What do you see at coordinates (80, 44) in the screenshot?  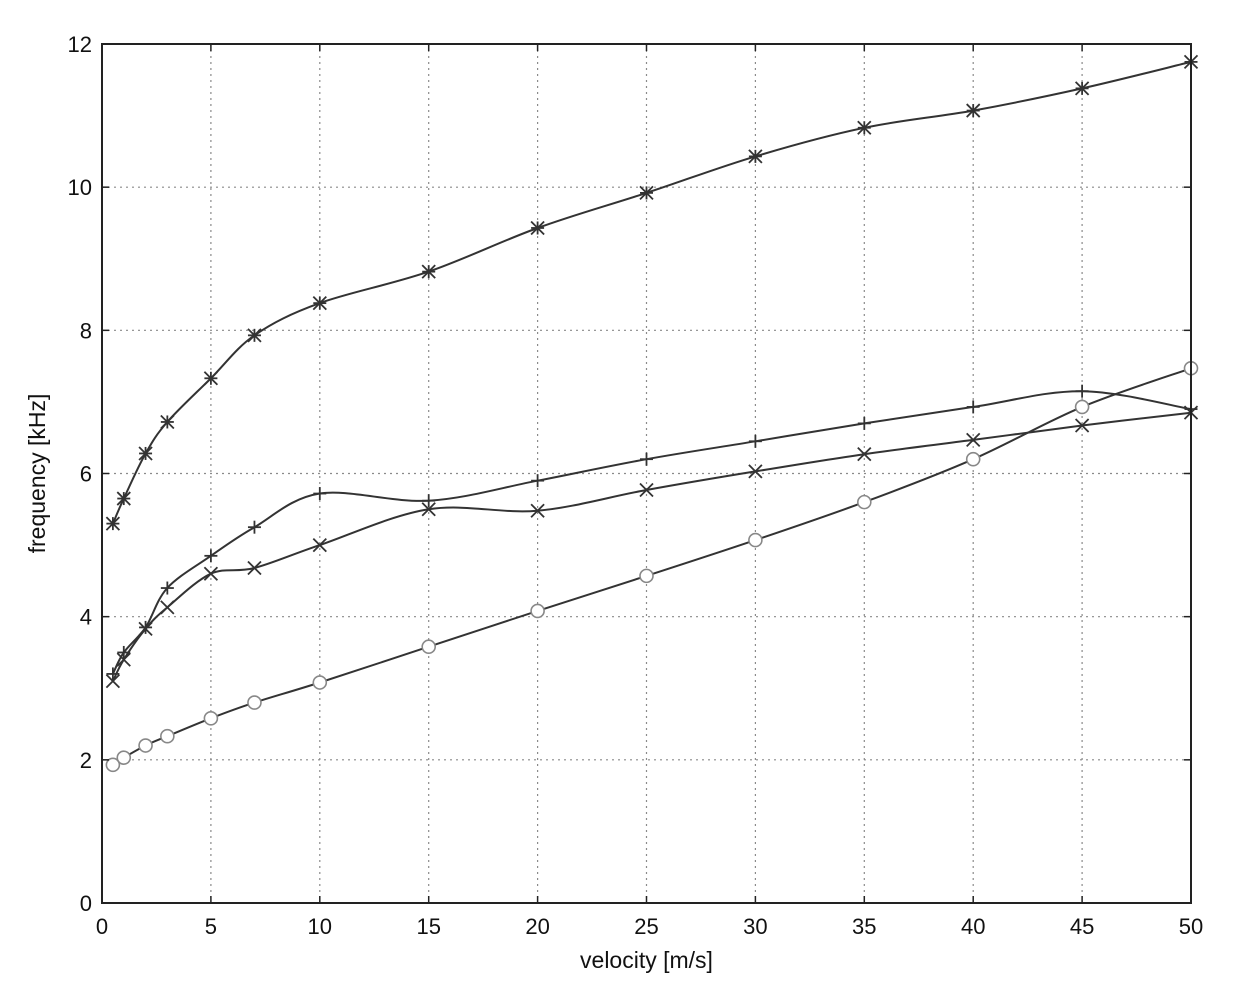 I see `y-tick-label: 12` at bounding box center [80, 44].